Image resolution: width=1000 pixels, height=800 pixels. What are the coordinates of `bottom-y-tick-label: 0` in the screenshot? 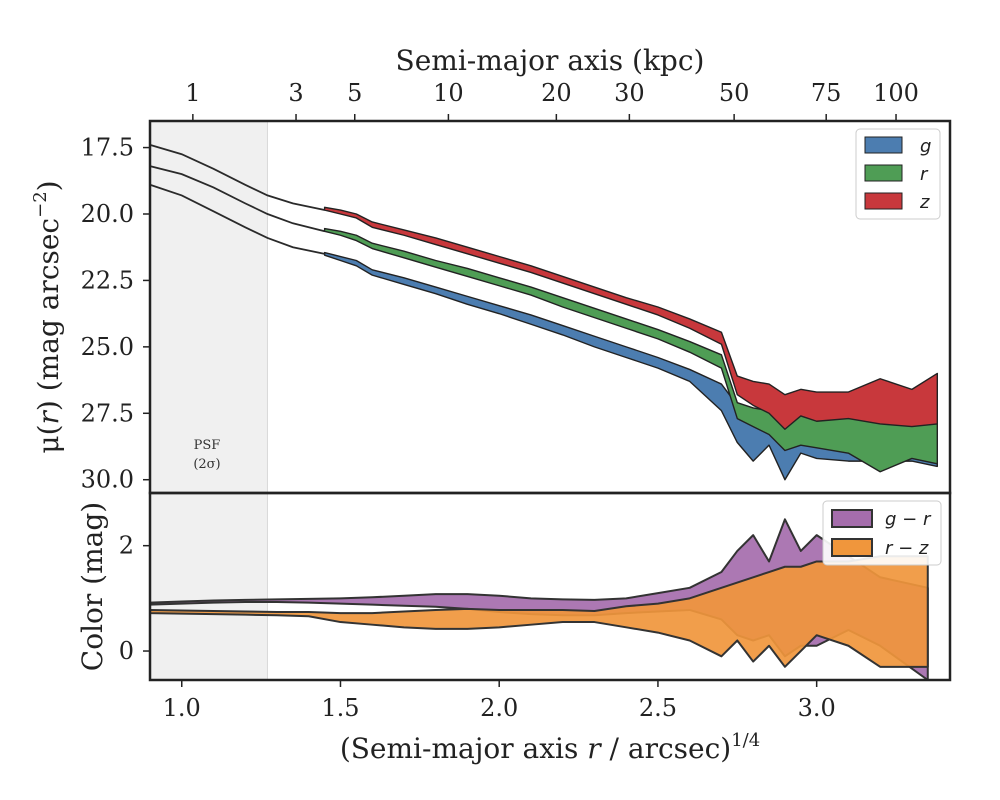 It's located at (126, 651).